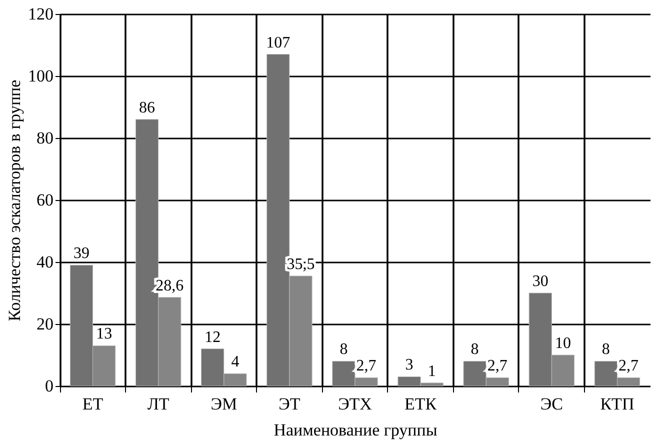  Describe the element at coordinates (355, 404) in the screenshot. I see `x-tick-label: ЭТХ` at that location.